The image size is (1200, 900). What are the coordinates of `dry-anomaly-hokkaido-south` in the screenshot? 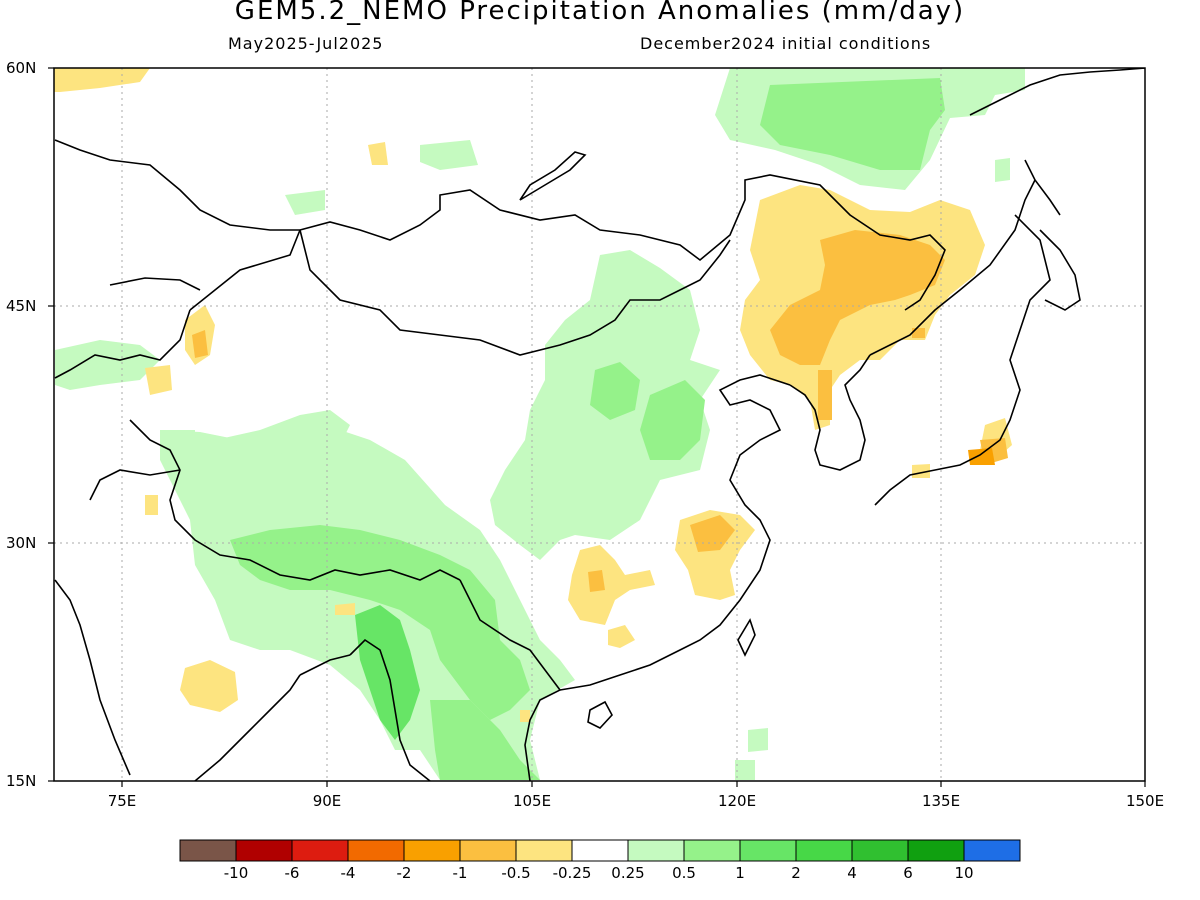 It's located at (918, 333).